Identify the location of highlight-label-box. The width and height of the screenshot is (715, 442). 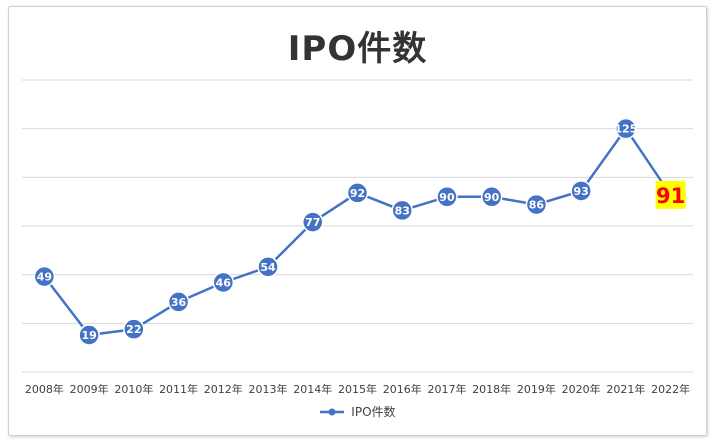
(670, 194).